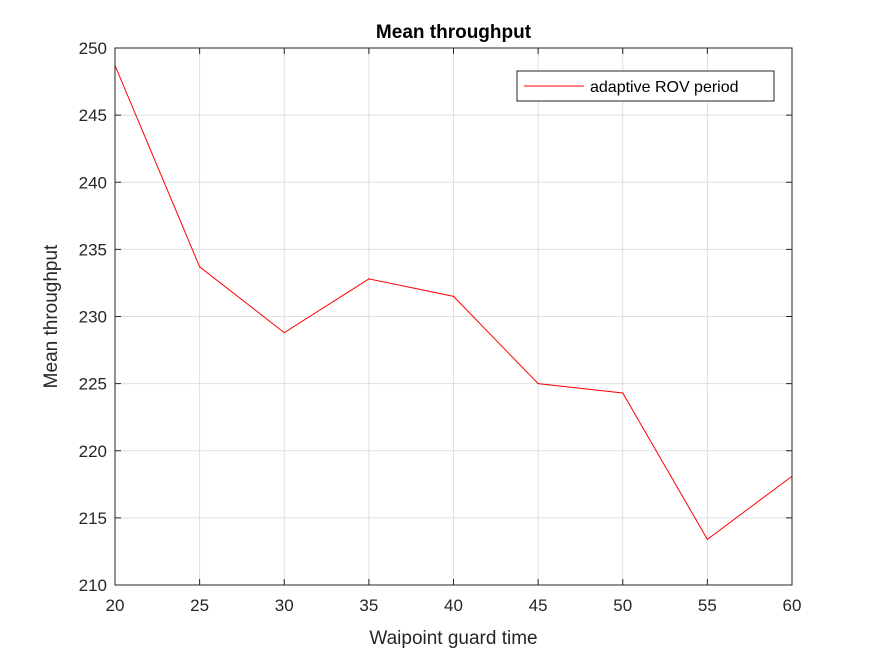 Image resolution: width=875 pixels, height=656 pixels. I want to click on x-tick-label: 40, so click(453, 605).